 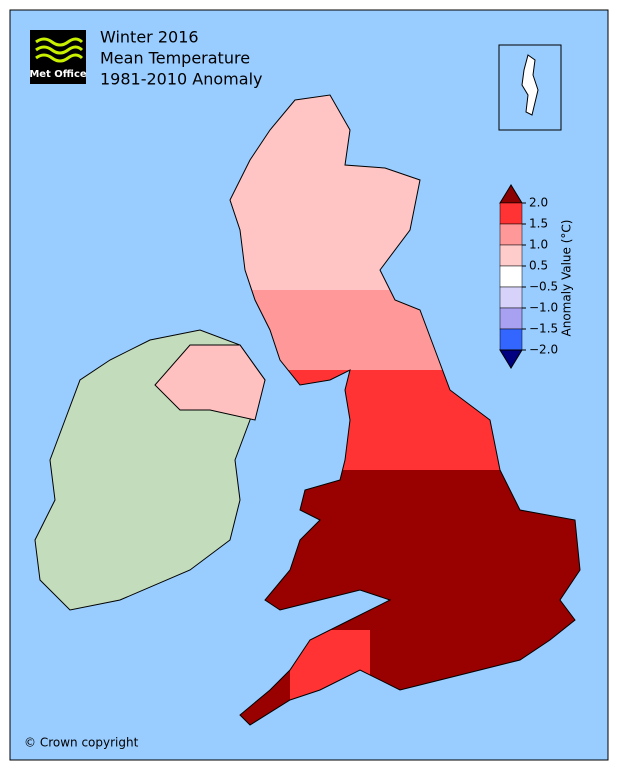 I want to click on title-line: Mean Temperature, so click(x=175, y=58).